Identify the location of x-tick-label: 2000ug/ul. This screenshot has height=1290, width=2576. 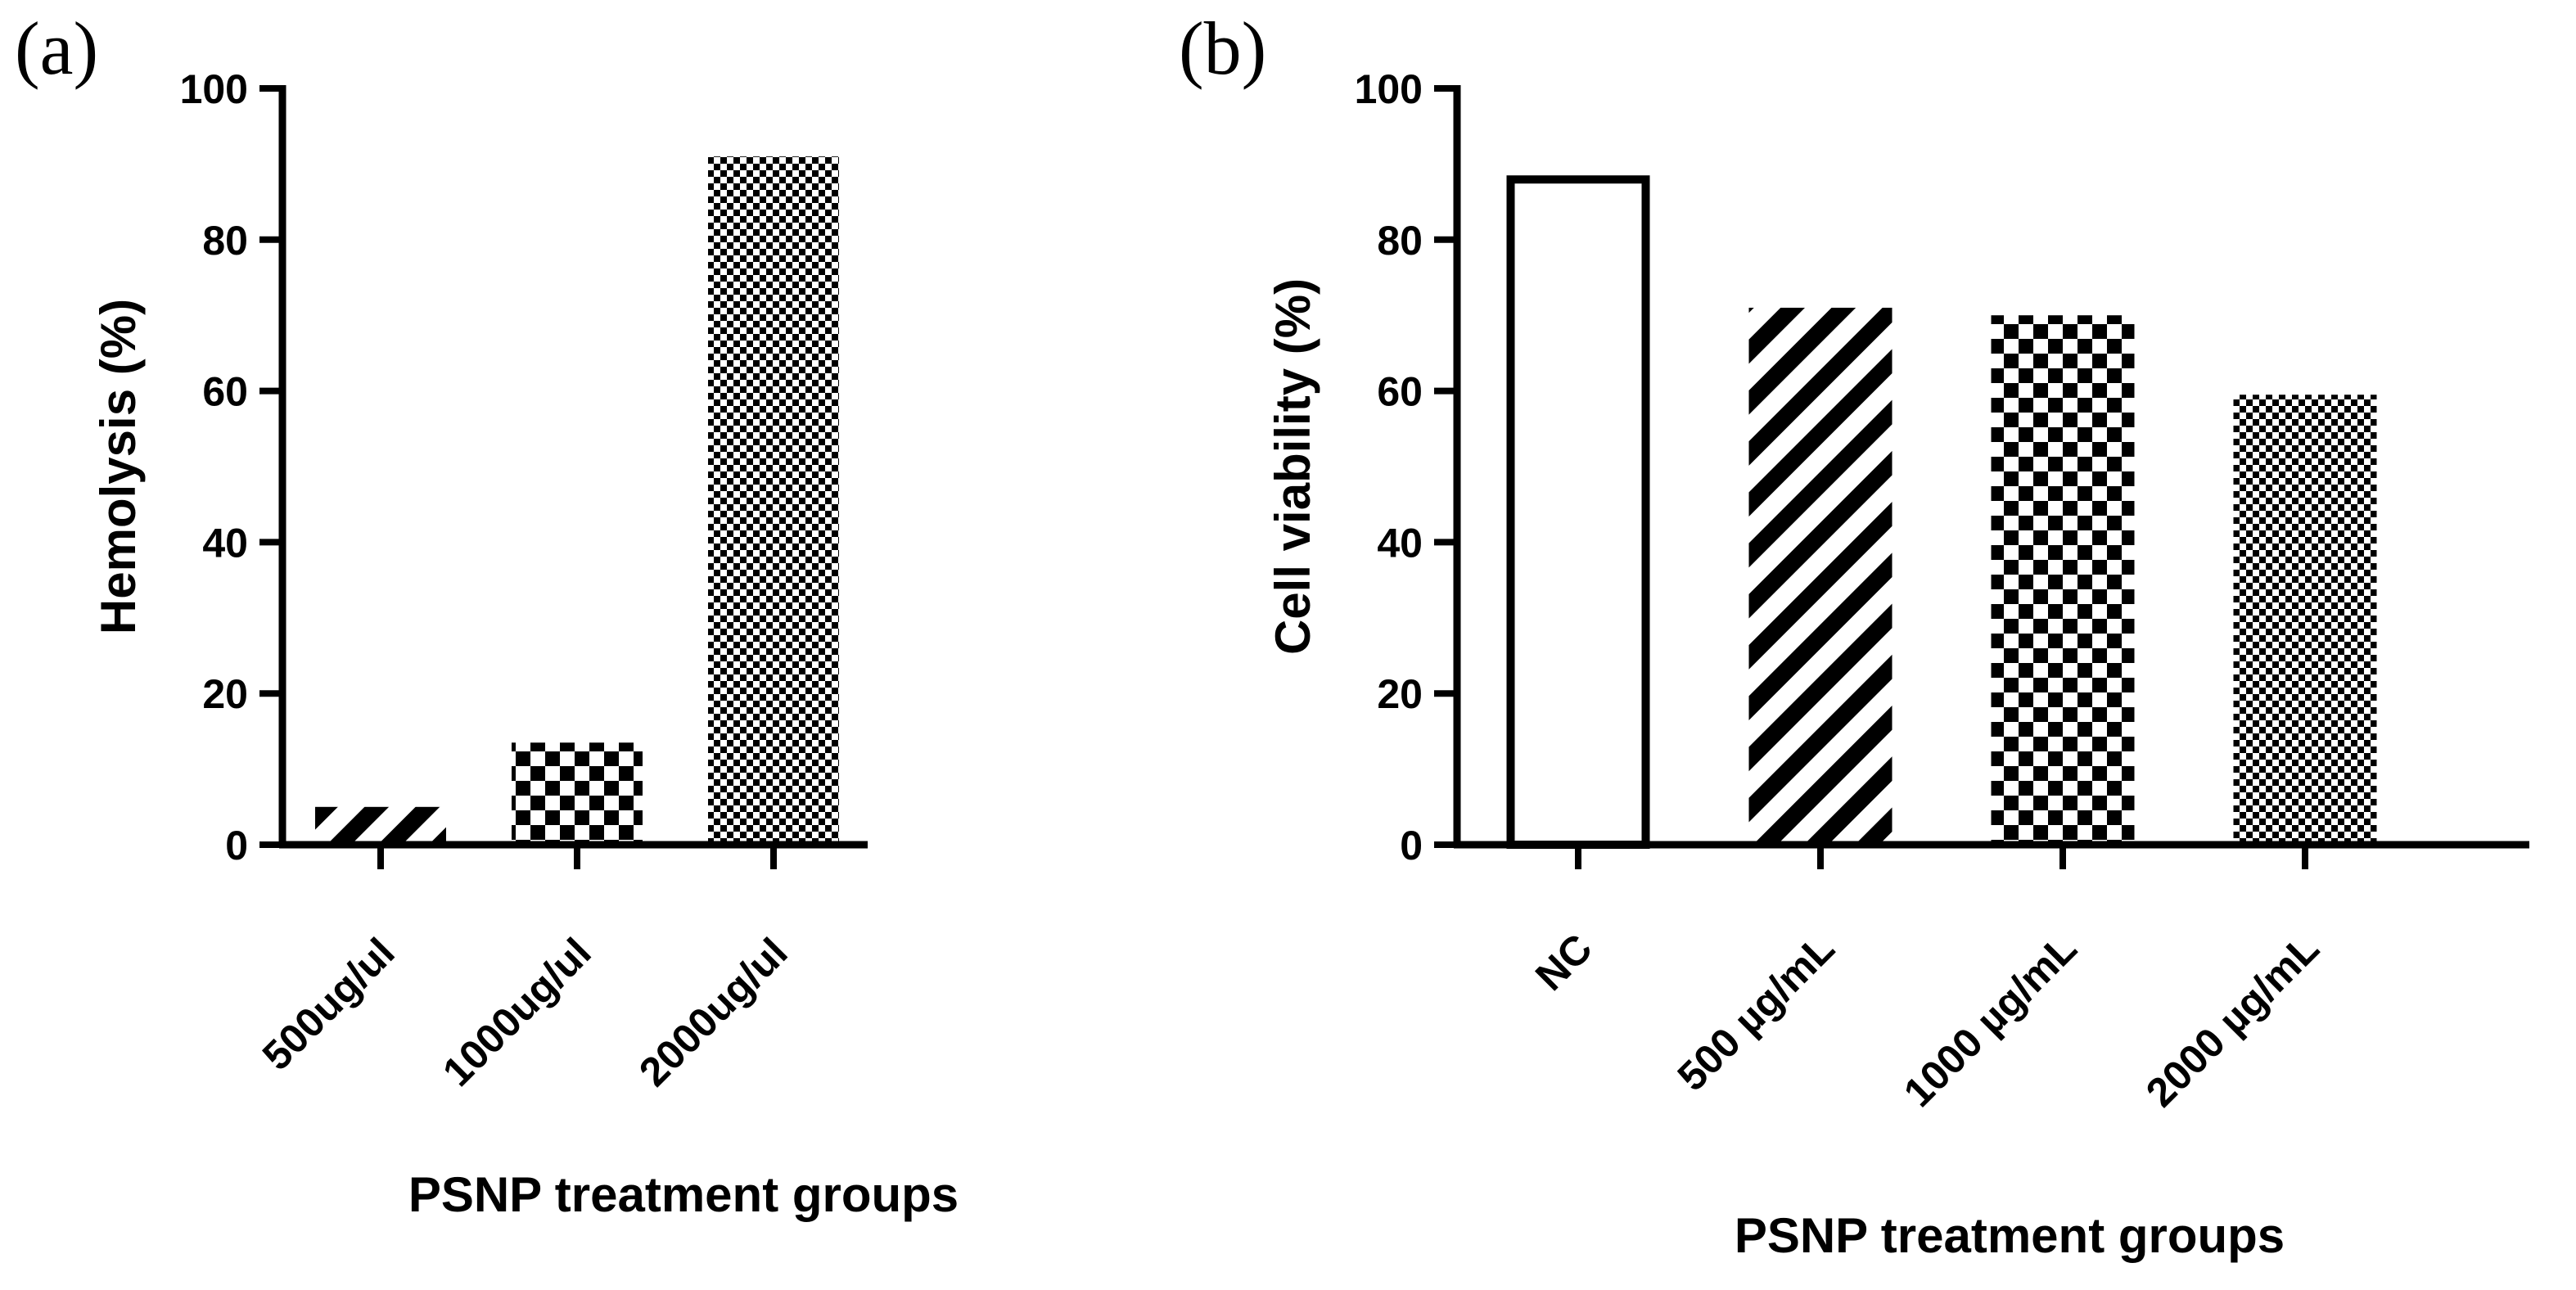
(713, 1012).